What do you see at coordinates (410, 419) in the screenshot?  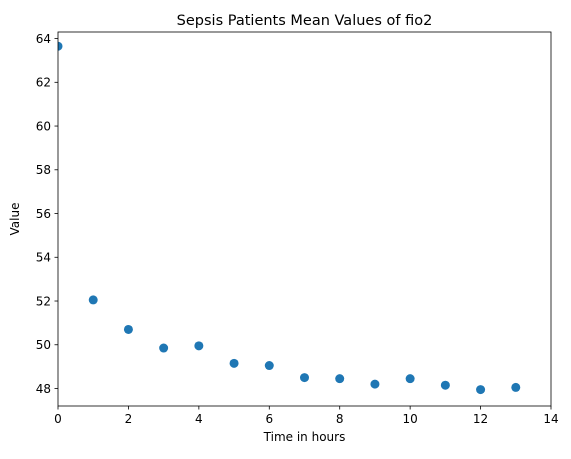 I see `x-tick-label: 10` at bounding box center [410, 419].